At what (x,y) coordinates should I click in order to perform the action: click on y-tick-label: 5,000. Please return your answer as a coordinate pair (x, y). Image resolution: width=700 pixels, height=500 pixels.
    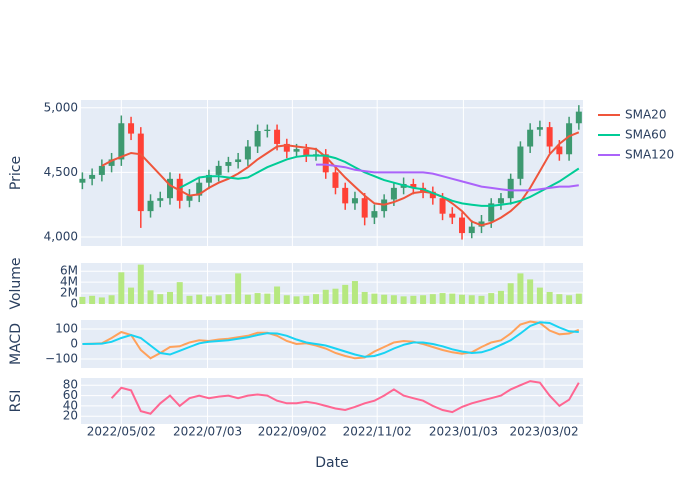
    Looking at the image, I should click on (61, 107).